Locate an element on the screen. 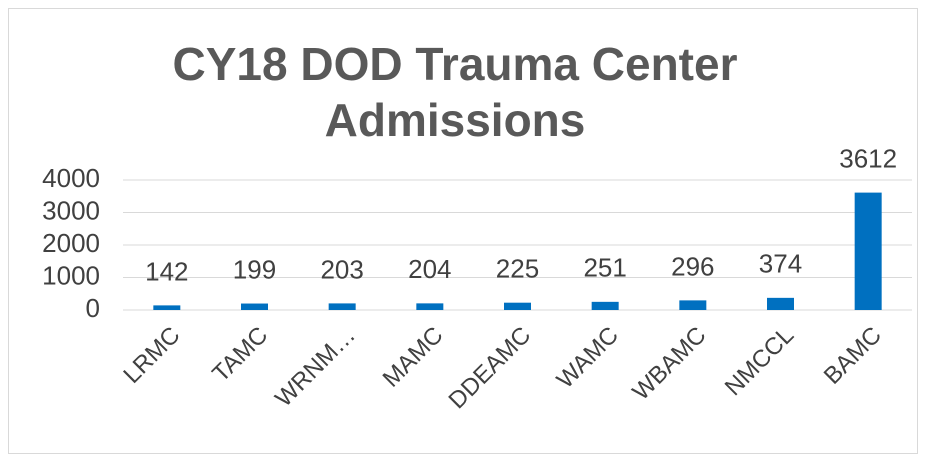 The width and height of the screenshot is (926, 462). x-tick-label: TAMC is located at coordinates (240, 355).